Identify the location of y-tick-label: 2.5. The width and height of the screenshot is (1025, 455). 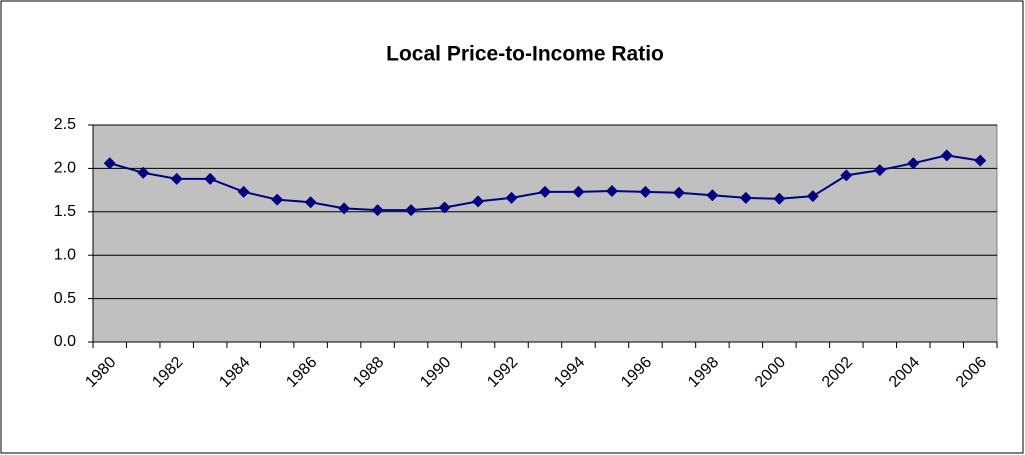
(65, 124).